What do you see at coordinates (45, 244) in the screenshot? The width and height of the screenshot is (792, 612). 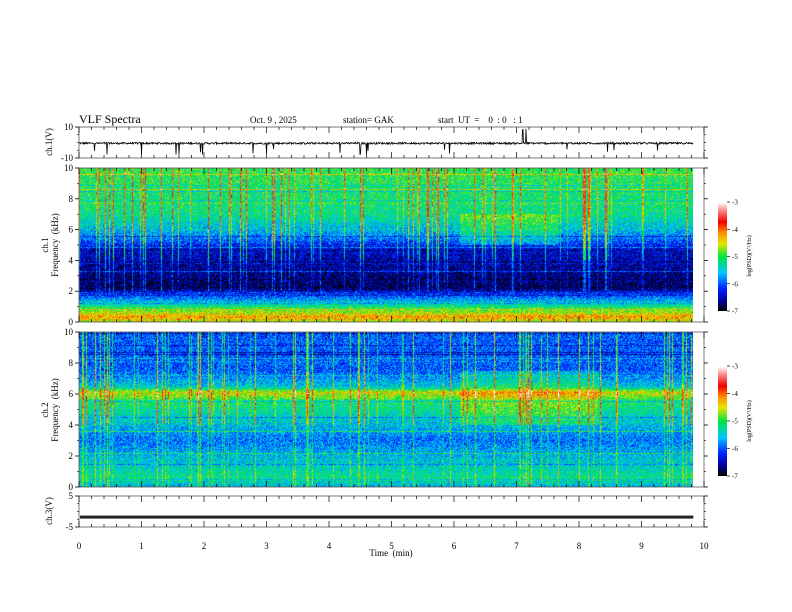 I see `ch1-spec-ylabel-line1: ch.1` at bounding box center [45, 244].